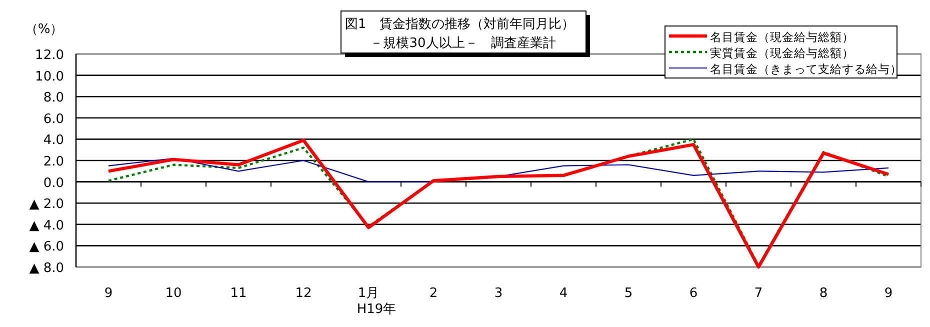  What do you see at coordinates (693, 293) in the screenshot?
I see `x-tick-label: 6` at bounding box center [693, 293].